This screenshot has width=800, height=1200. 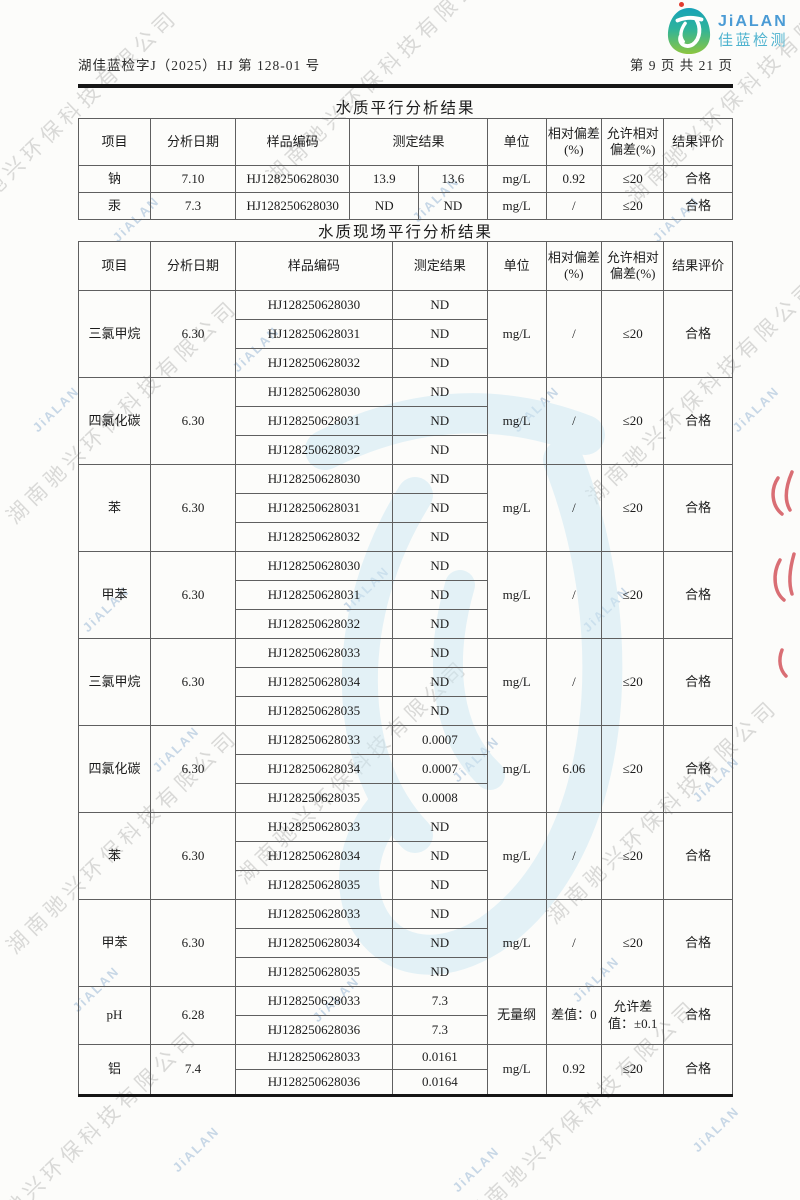 I want to click on table-row: 苯 6.30 HJ128250628033 ND mg/L / ≤20 合格, so click(x=405, y=856).